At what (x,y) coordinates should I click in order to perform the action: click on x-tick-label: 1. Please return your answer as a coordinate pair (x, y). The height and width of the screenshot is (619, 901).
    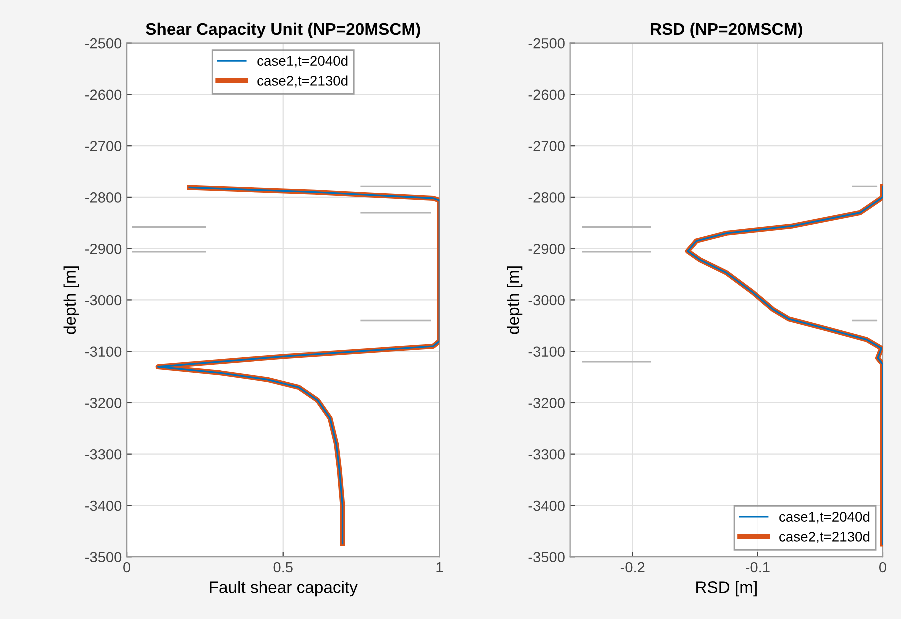
    Looking at the image, I should click on (440, 567).